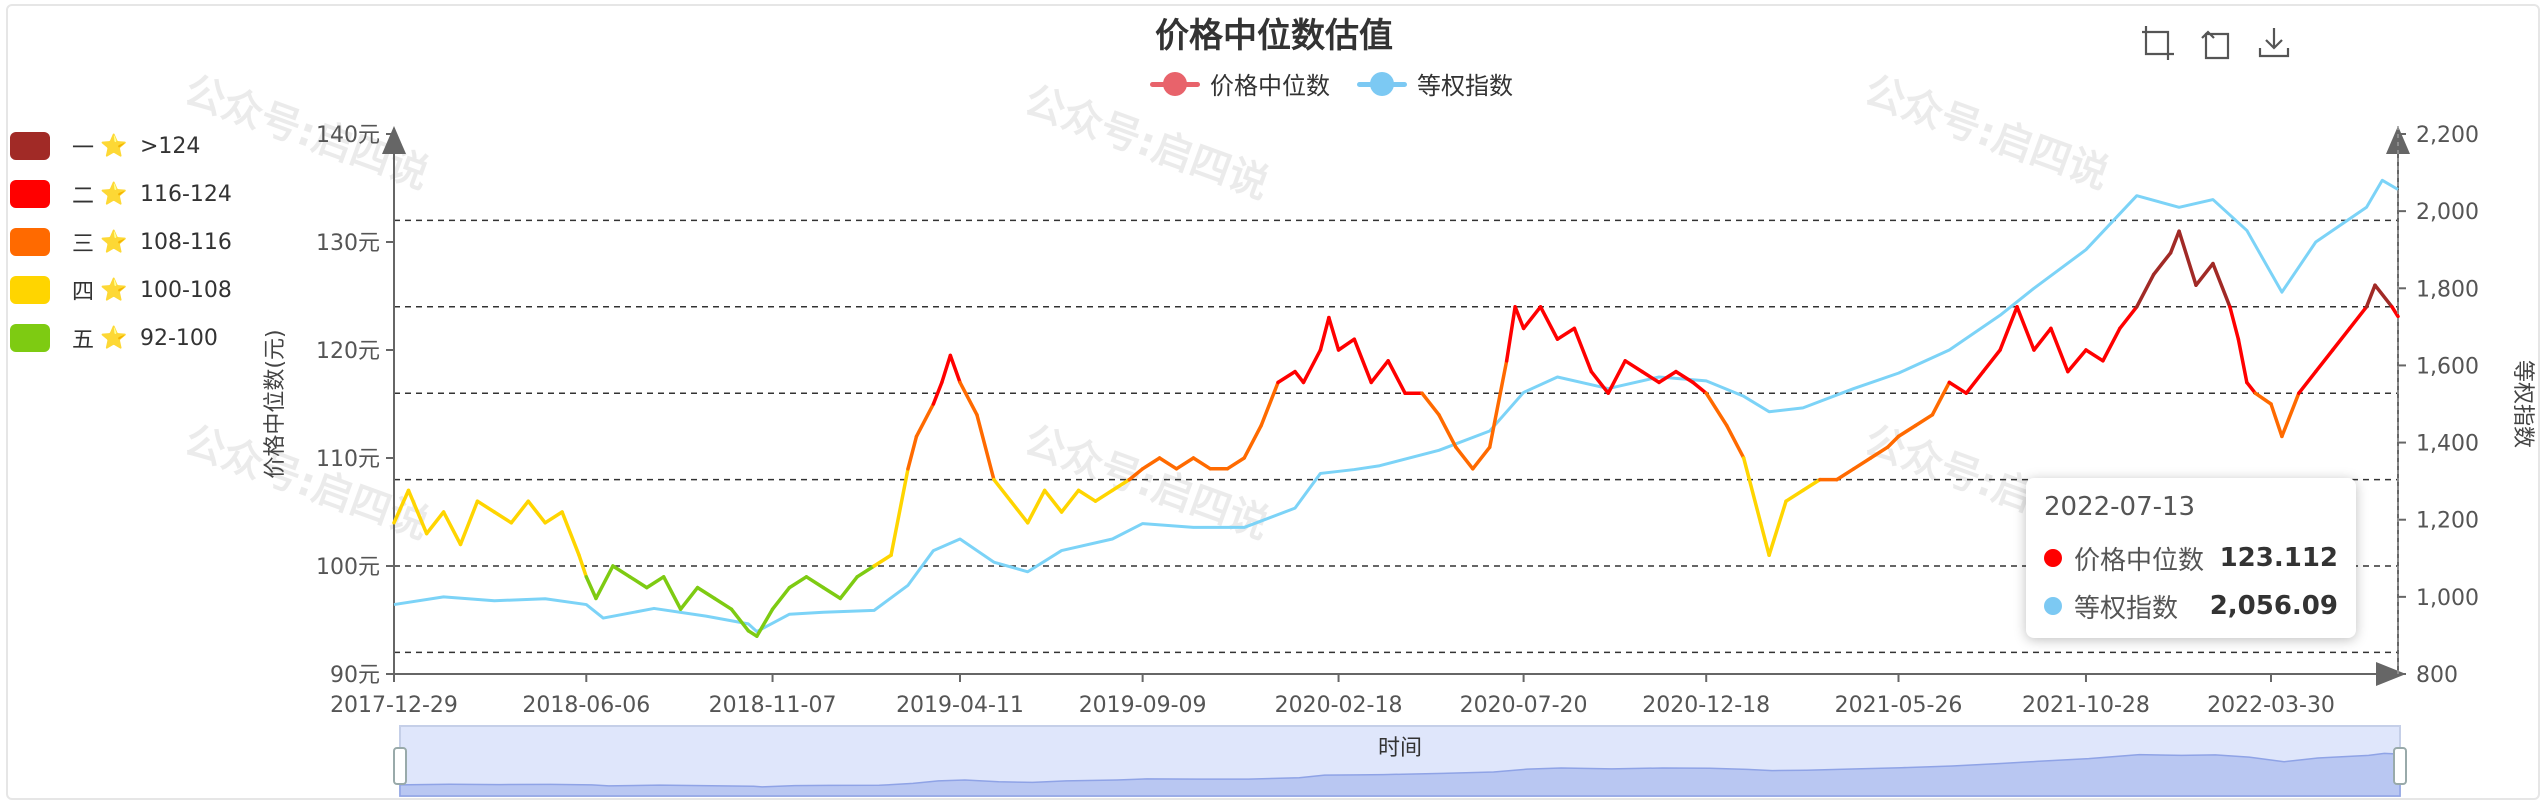 This screenshot has height=808, width=2548. I want to click on visual-map-range: 108-116, so click(186, 242).